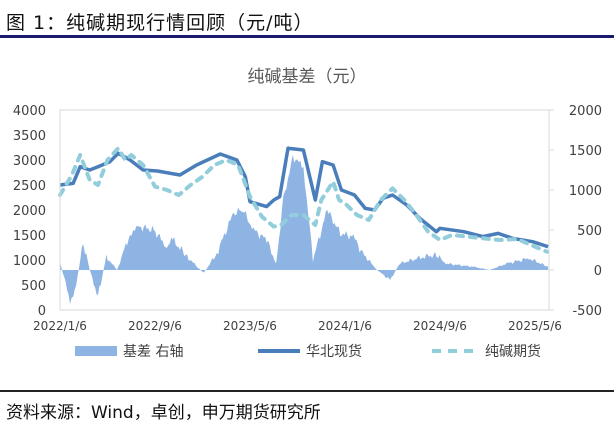 The height and width of the screenshot is (427, 614). What do you see at coordinates (345, 326) in the screenshot?
I see `x-tick-label: 2024/1/6` at bounding box center [345, 326].